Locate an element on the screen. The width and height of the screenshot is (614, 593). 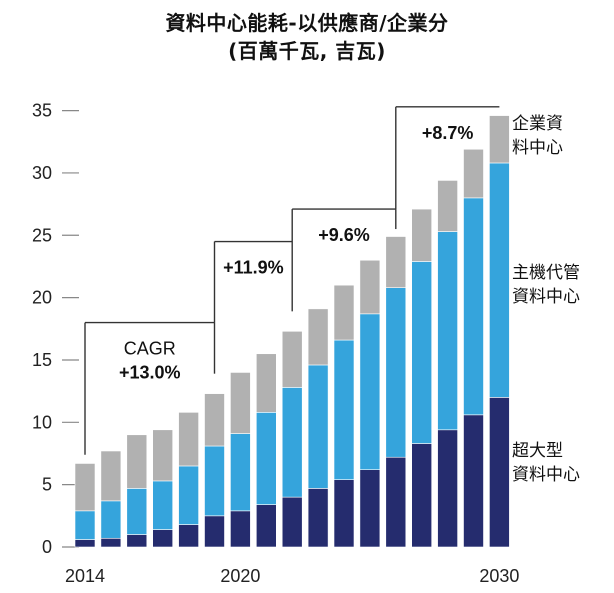
bar-2029 is located at coordinates (473, 348).